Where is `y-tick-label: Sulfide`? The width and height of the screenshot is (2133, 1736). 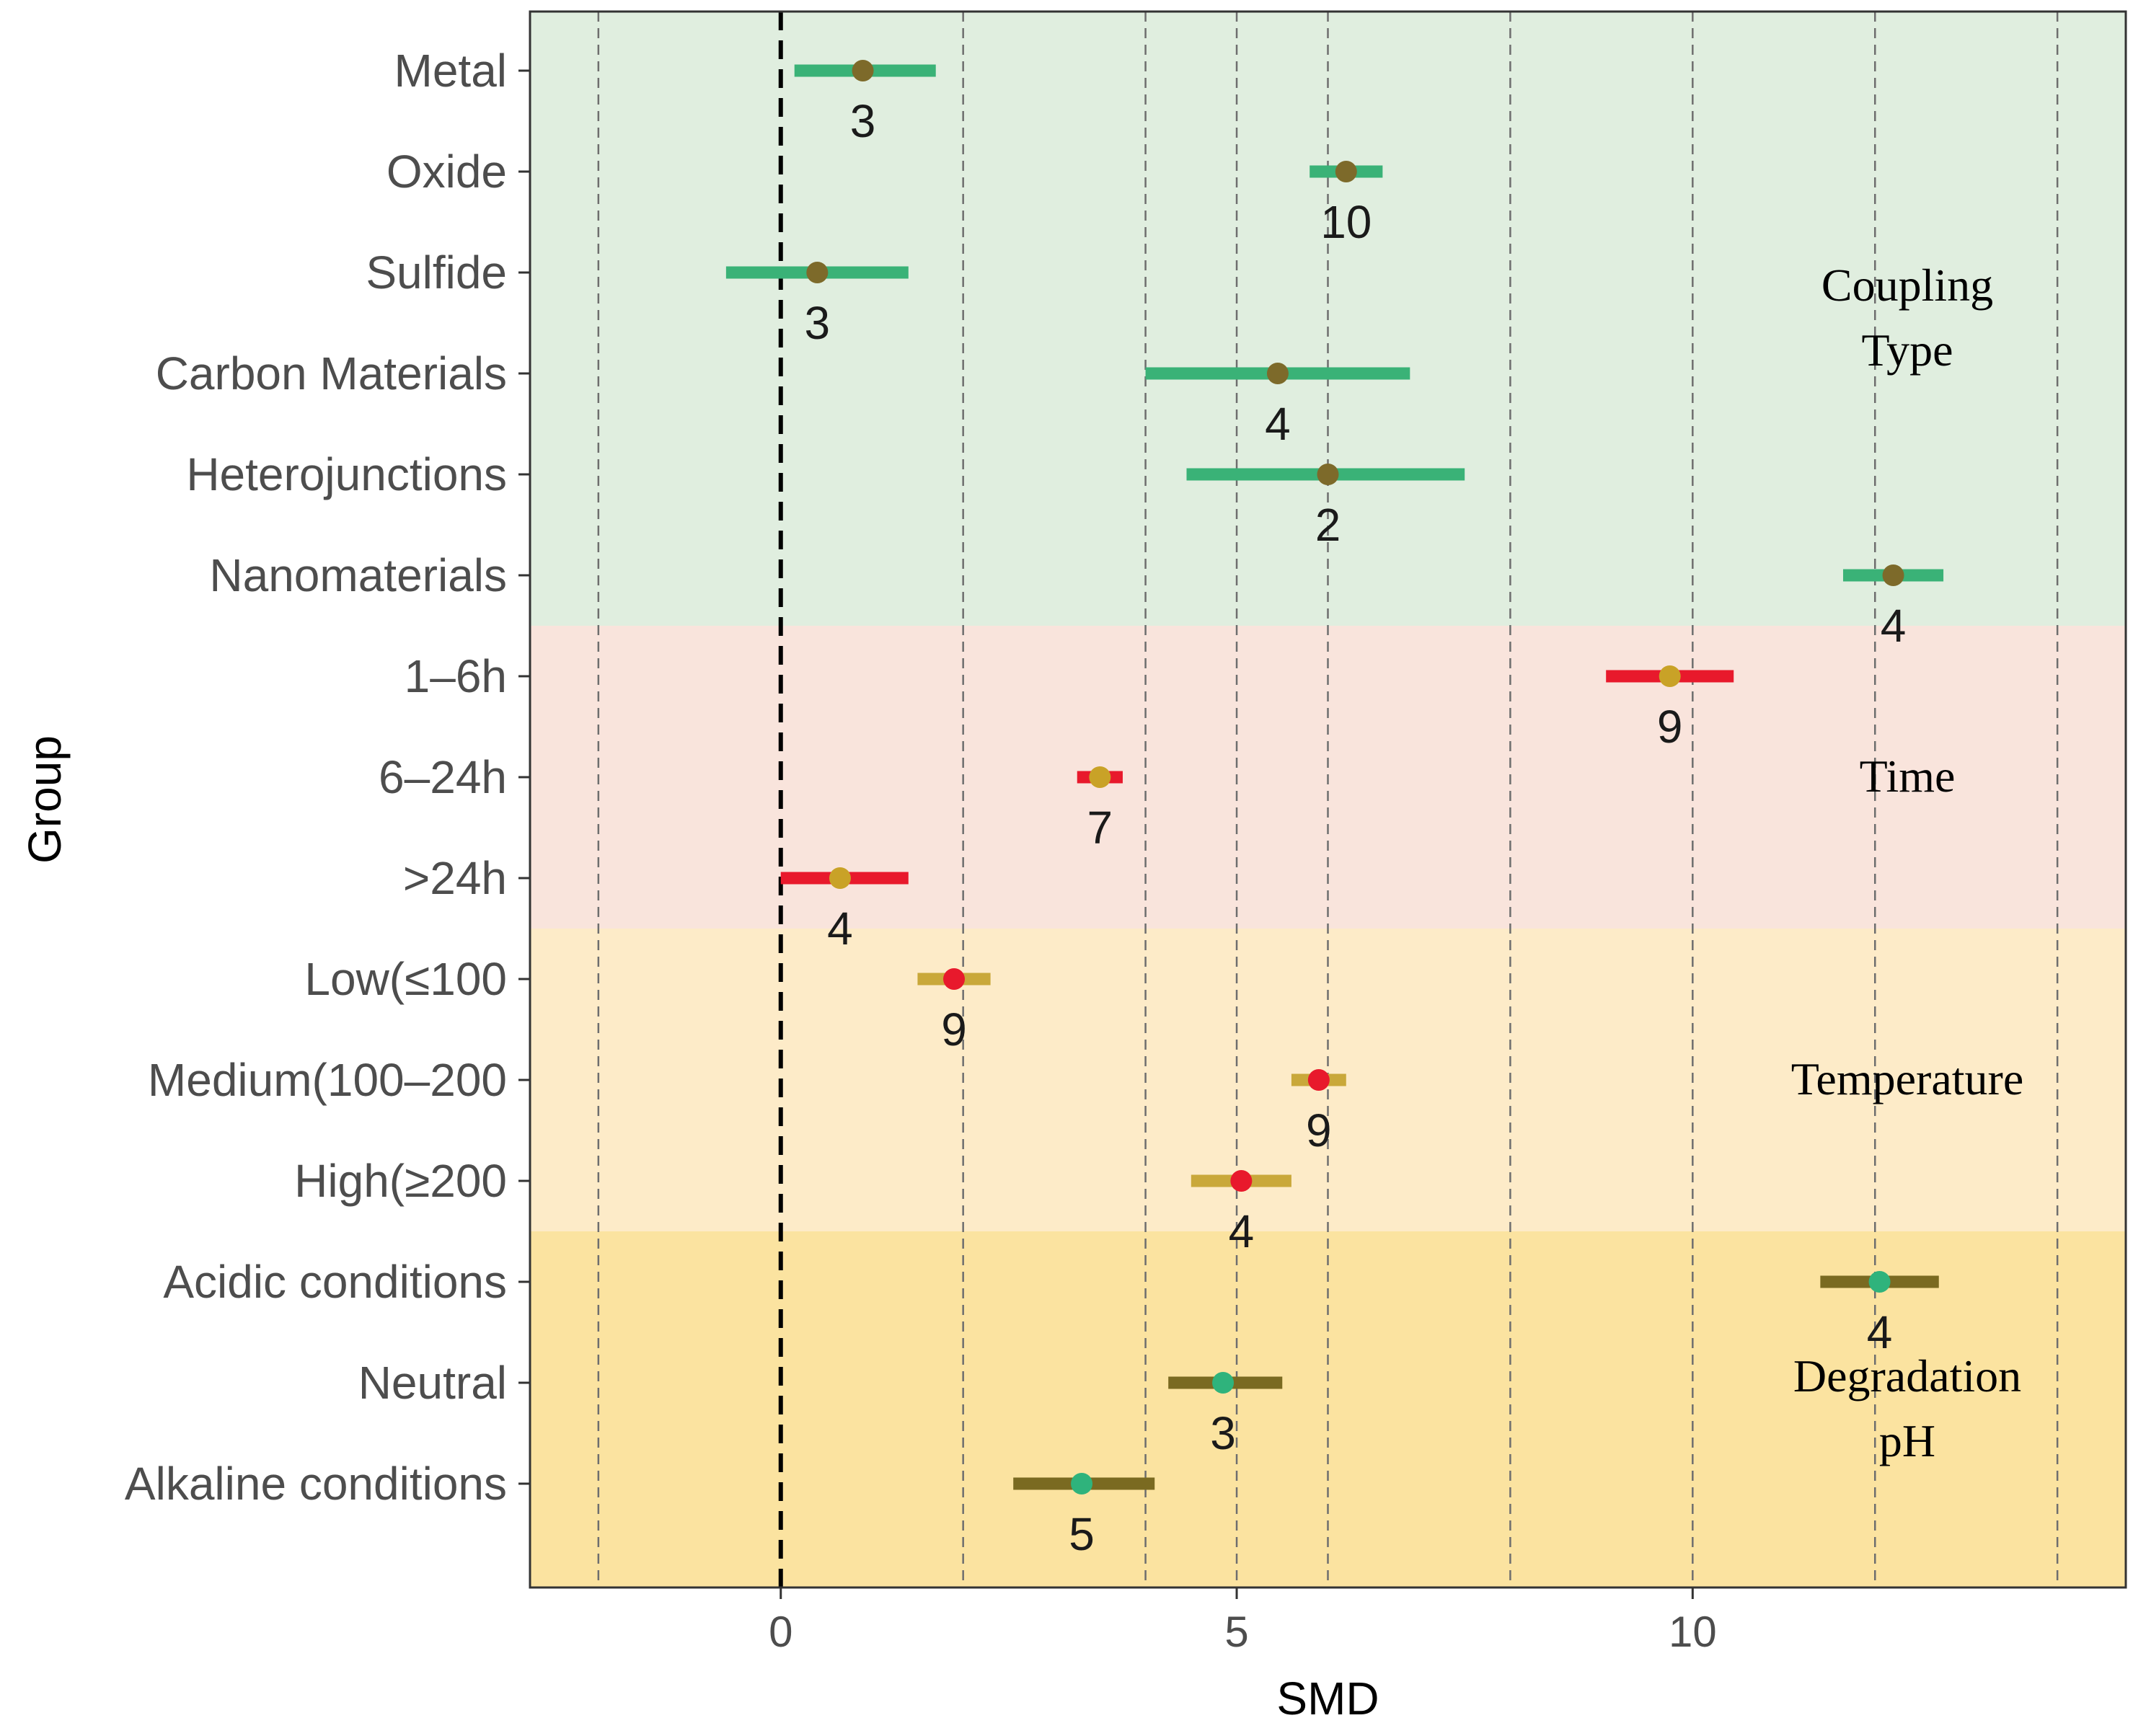 y-tick-label: Sulfide is located at coordinates (437, 272).